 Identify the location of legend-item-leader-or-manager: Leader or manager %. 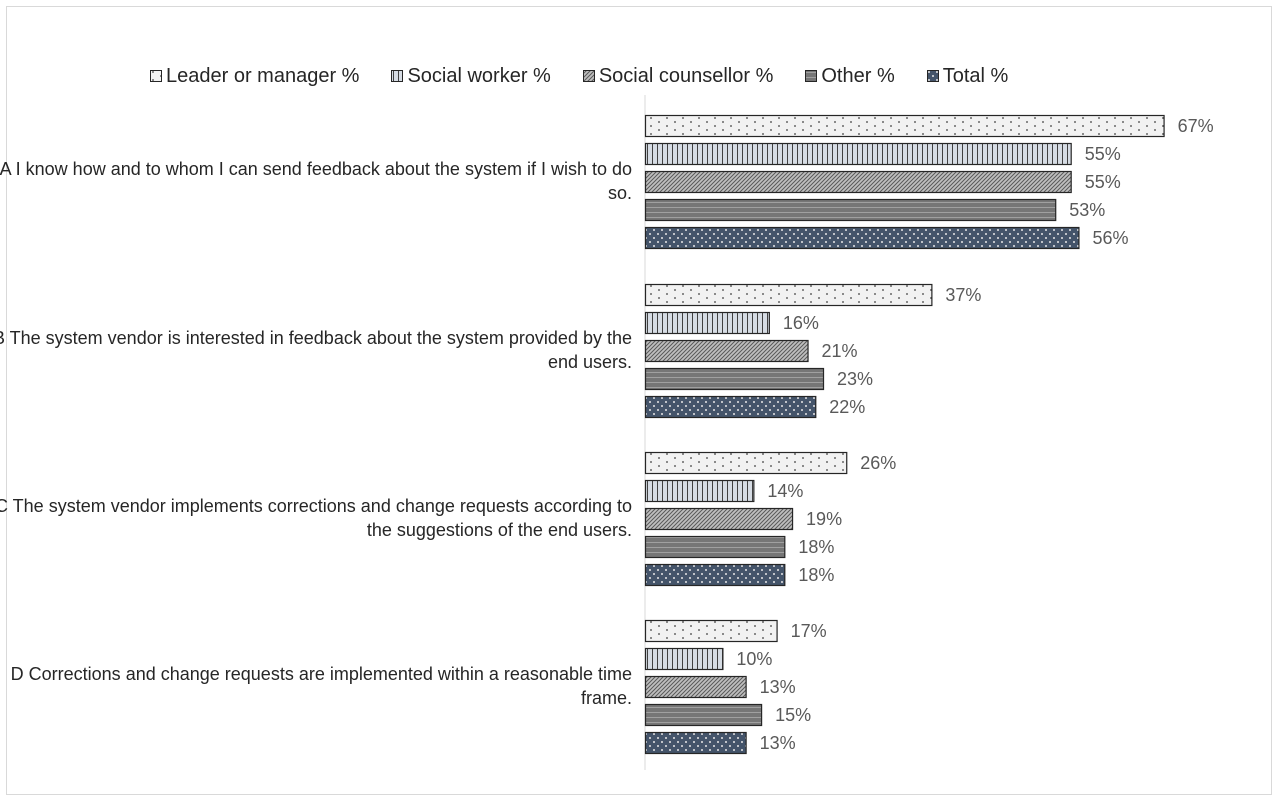
(254, 76).